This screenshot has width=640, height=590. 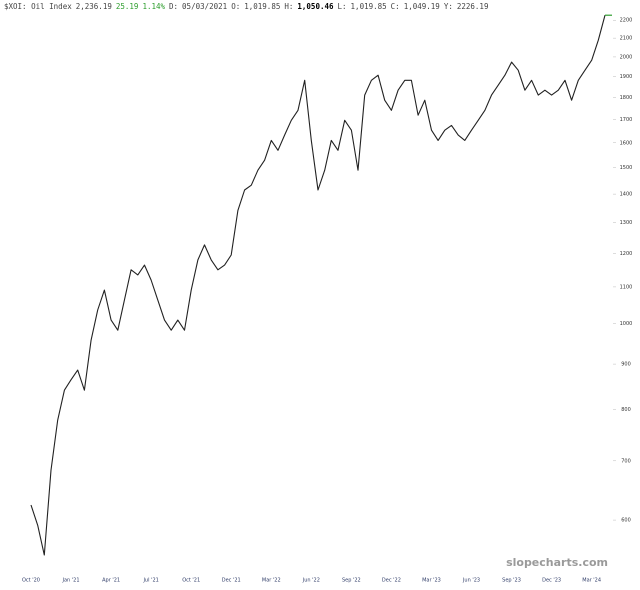 What do you see at coordinates (235, 6) in the screenshot?
I see `info-label: O:` at bounding box center [235, 6].